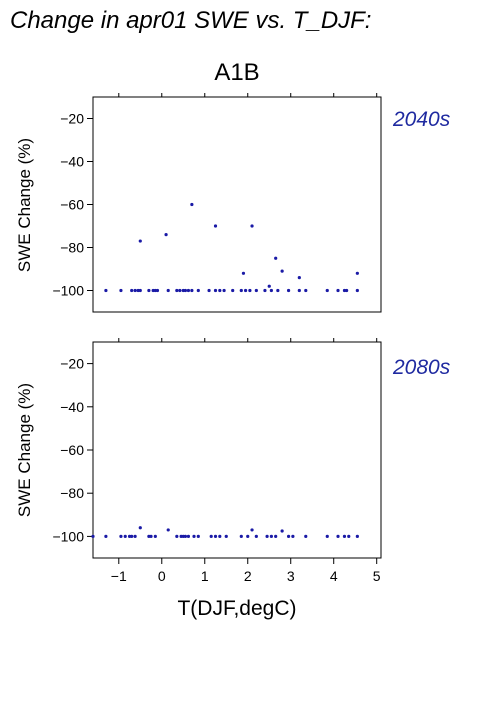  What do you see at coordinates (377, 576) in the screenshot?
I see `x-tick-label: 5` at bounding box center [377, 576].